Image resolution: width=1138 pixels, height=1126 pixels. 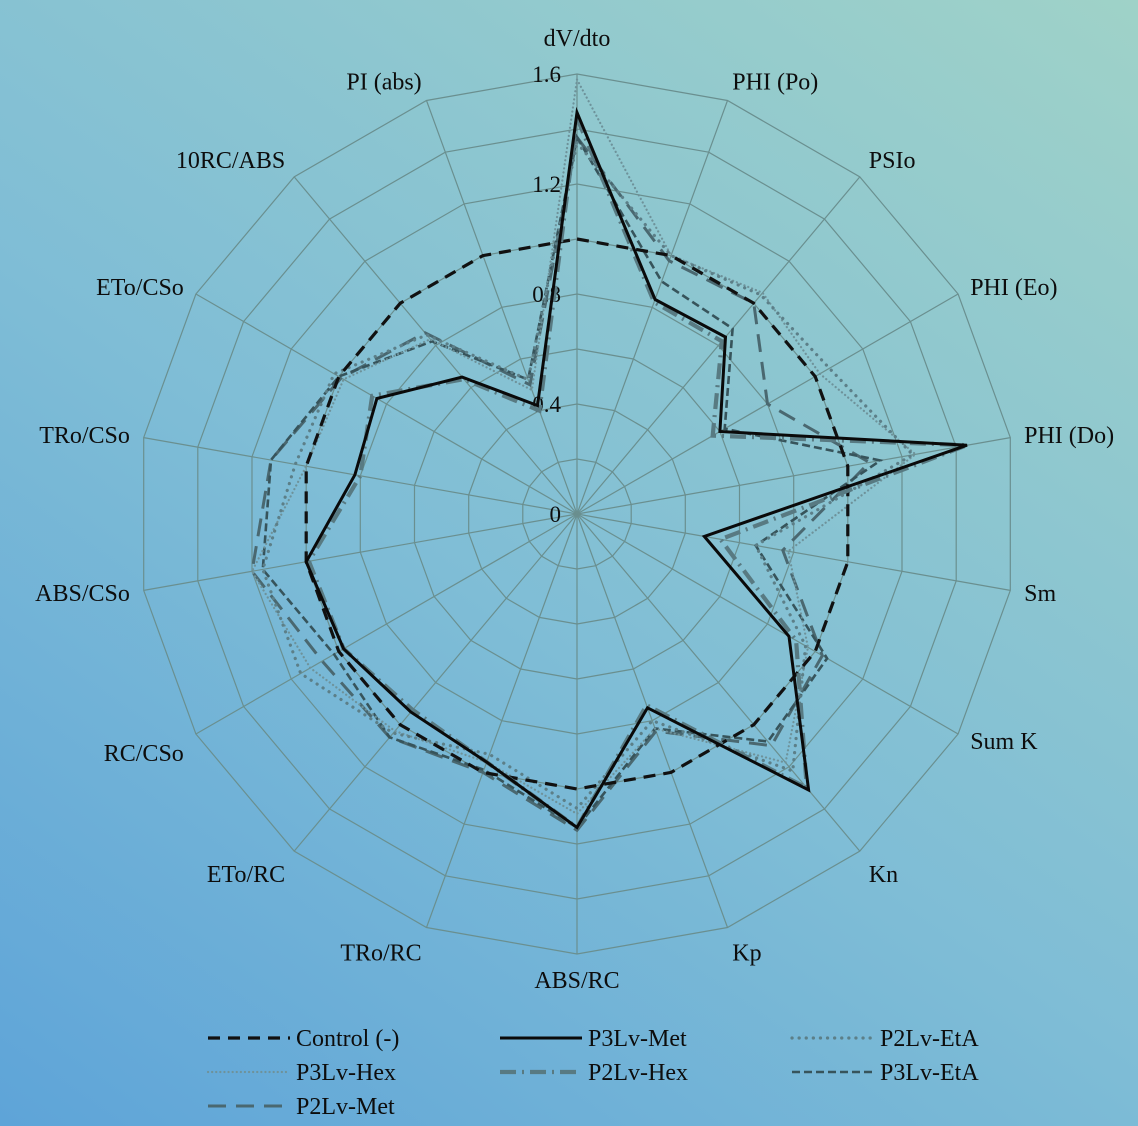 I want to click on axis-label: ABS/RC, so click(x=576, y=981).